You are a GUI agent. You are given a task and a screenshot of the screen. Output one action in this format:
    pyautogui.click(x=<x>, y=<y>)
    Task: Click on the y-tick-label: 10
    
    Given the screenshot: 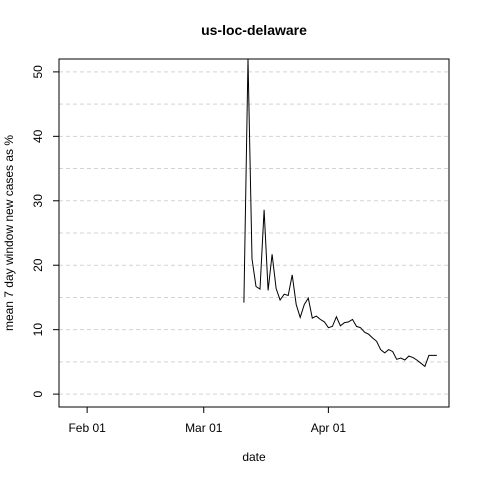 What is the action you would take?
    pyautogui.click(x=38, y=330)
    